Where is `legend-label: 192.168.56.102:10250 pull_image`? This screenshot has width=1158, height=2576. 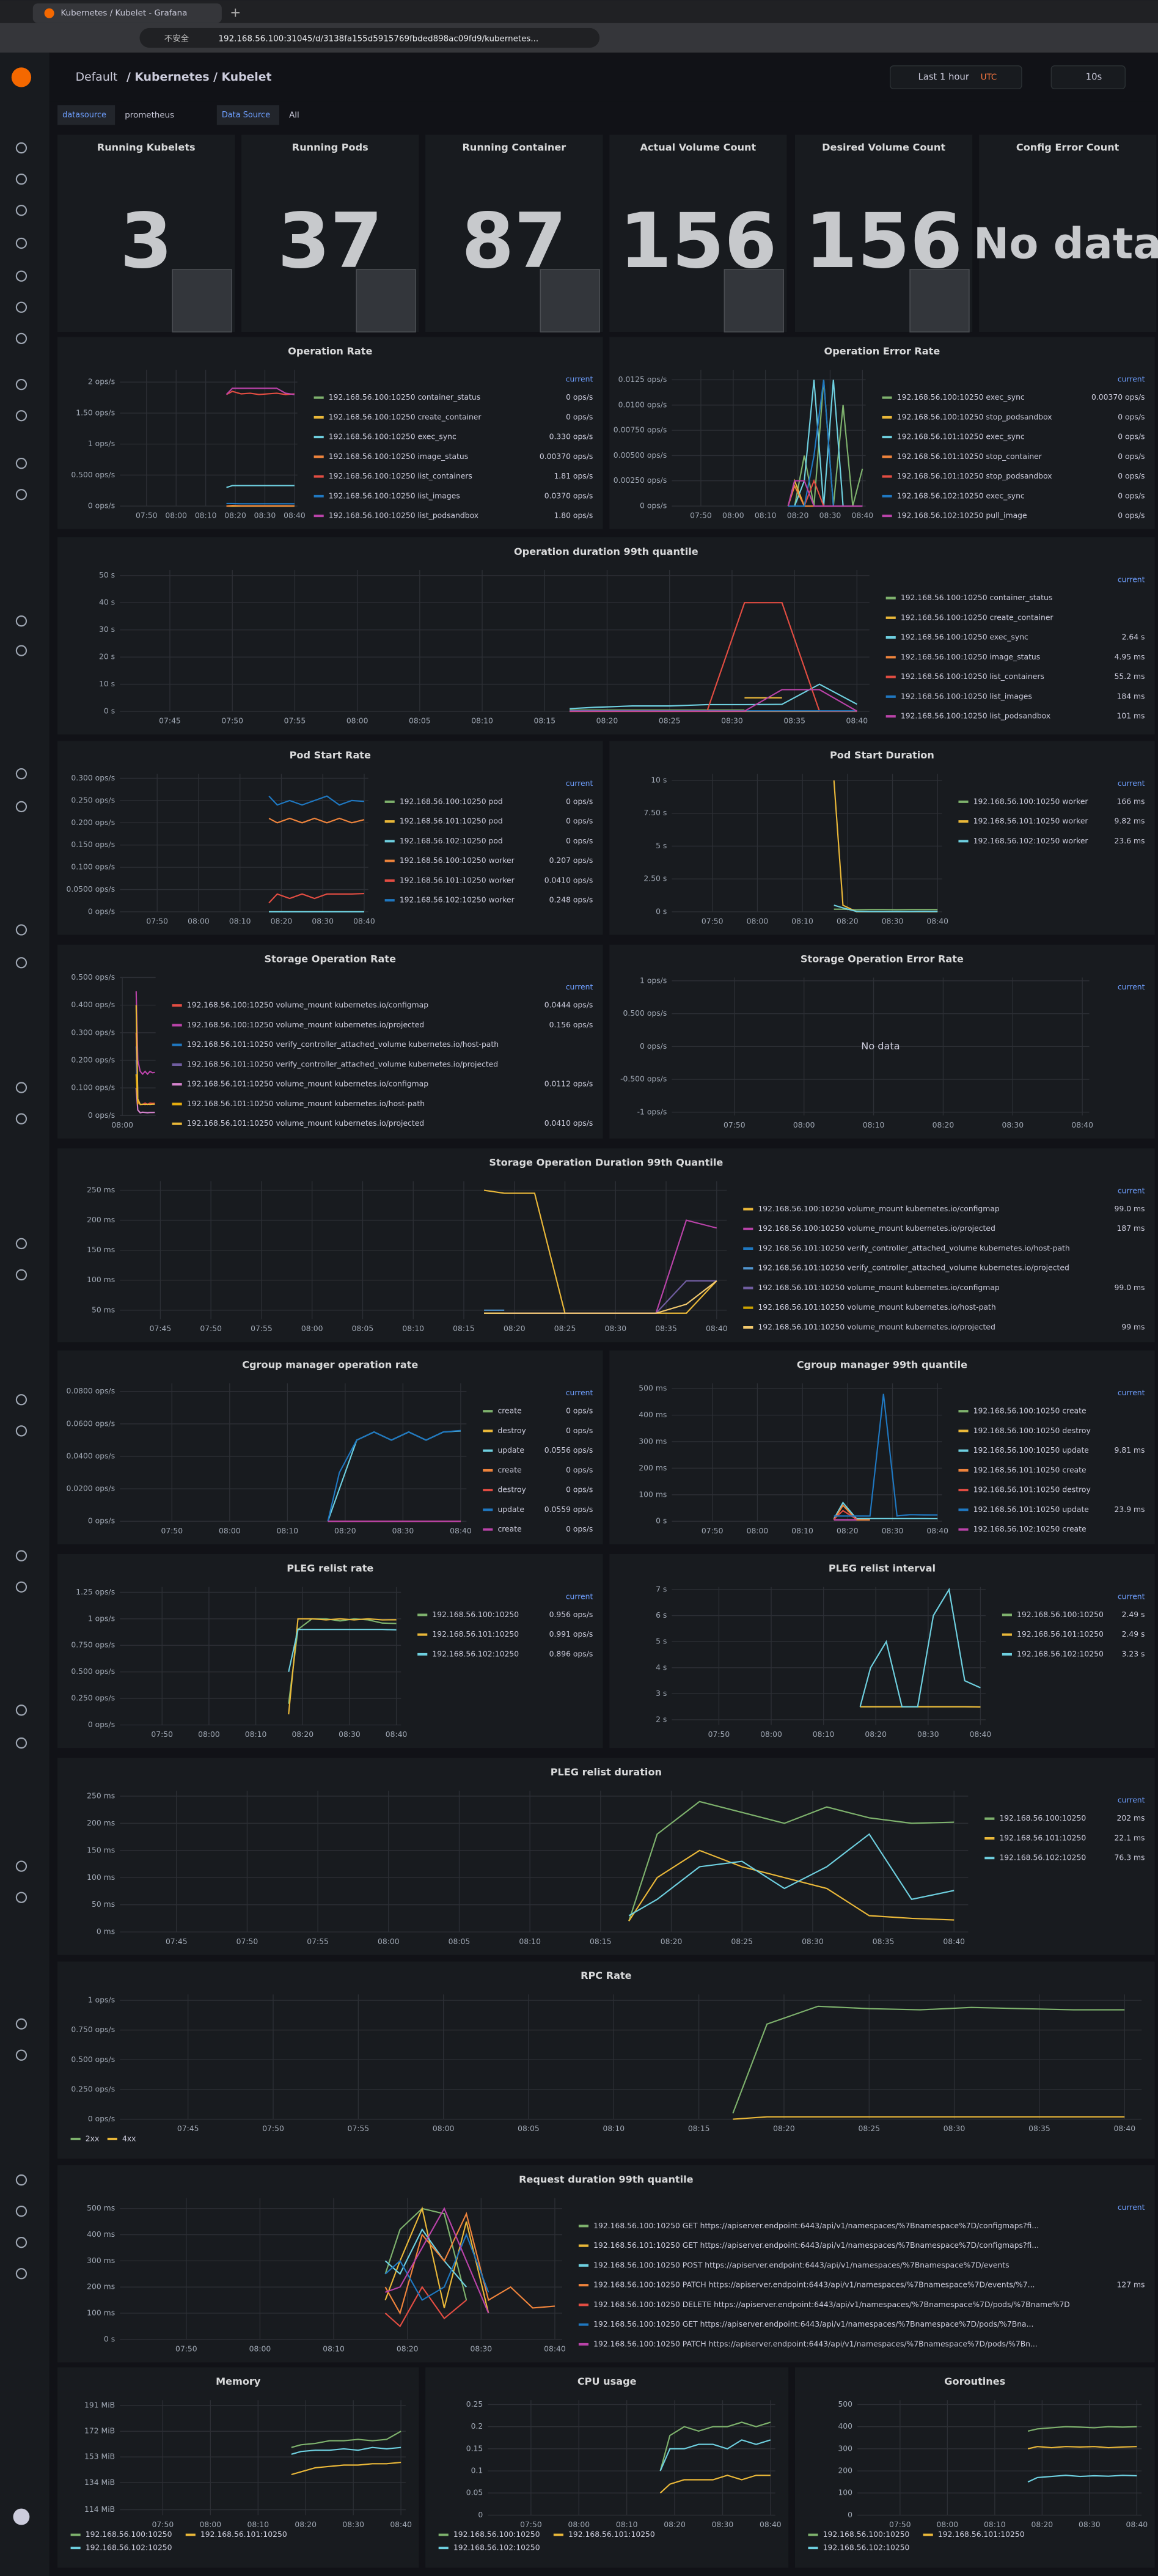
legend-label: 192.168.56.102:10250 pull_image is located at coordinates (962, 516).